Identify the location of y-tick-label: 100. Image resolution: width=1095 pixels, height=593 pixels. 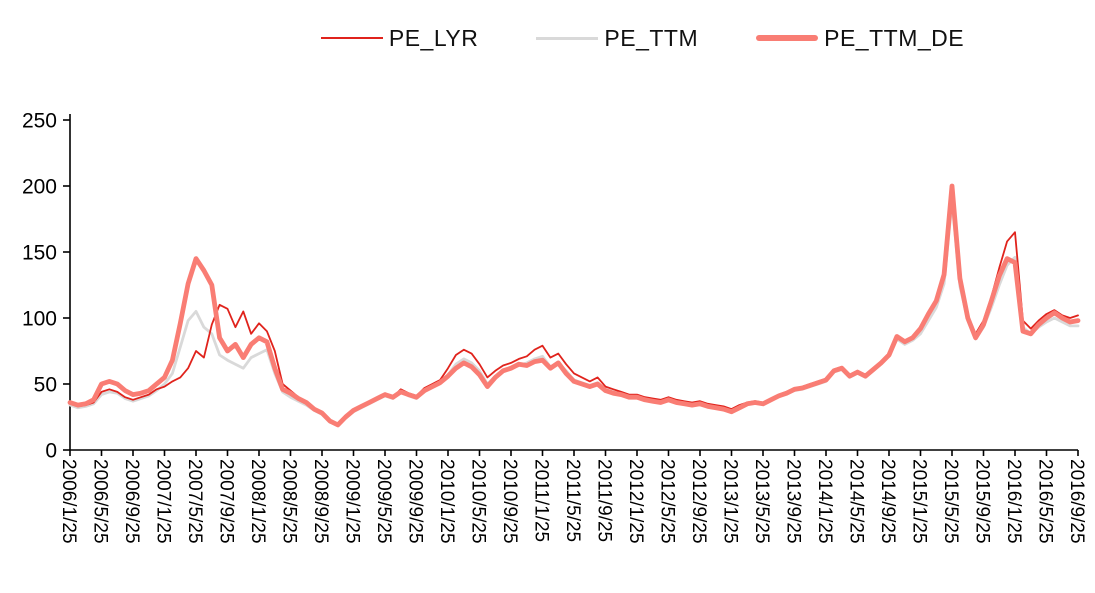
(39, 319).